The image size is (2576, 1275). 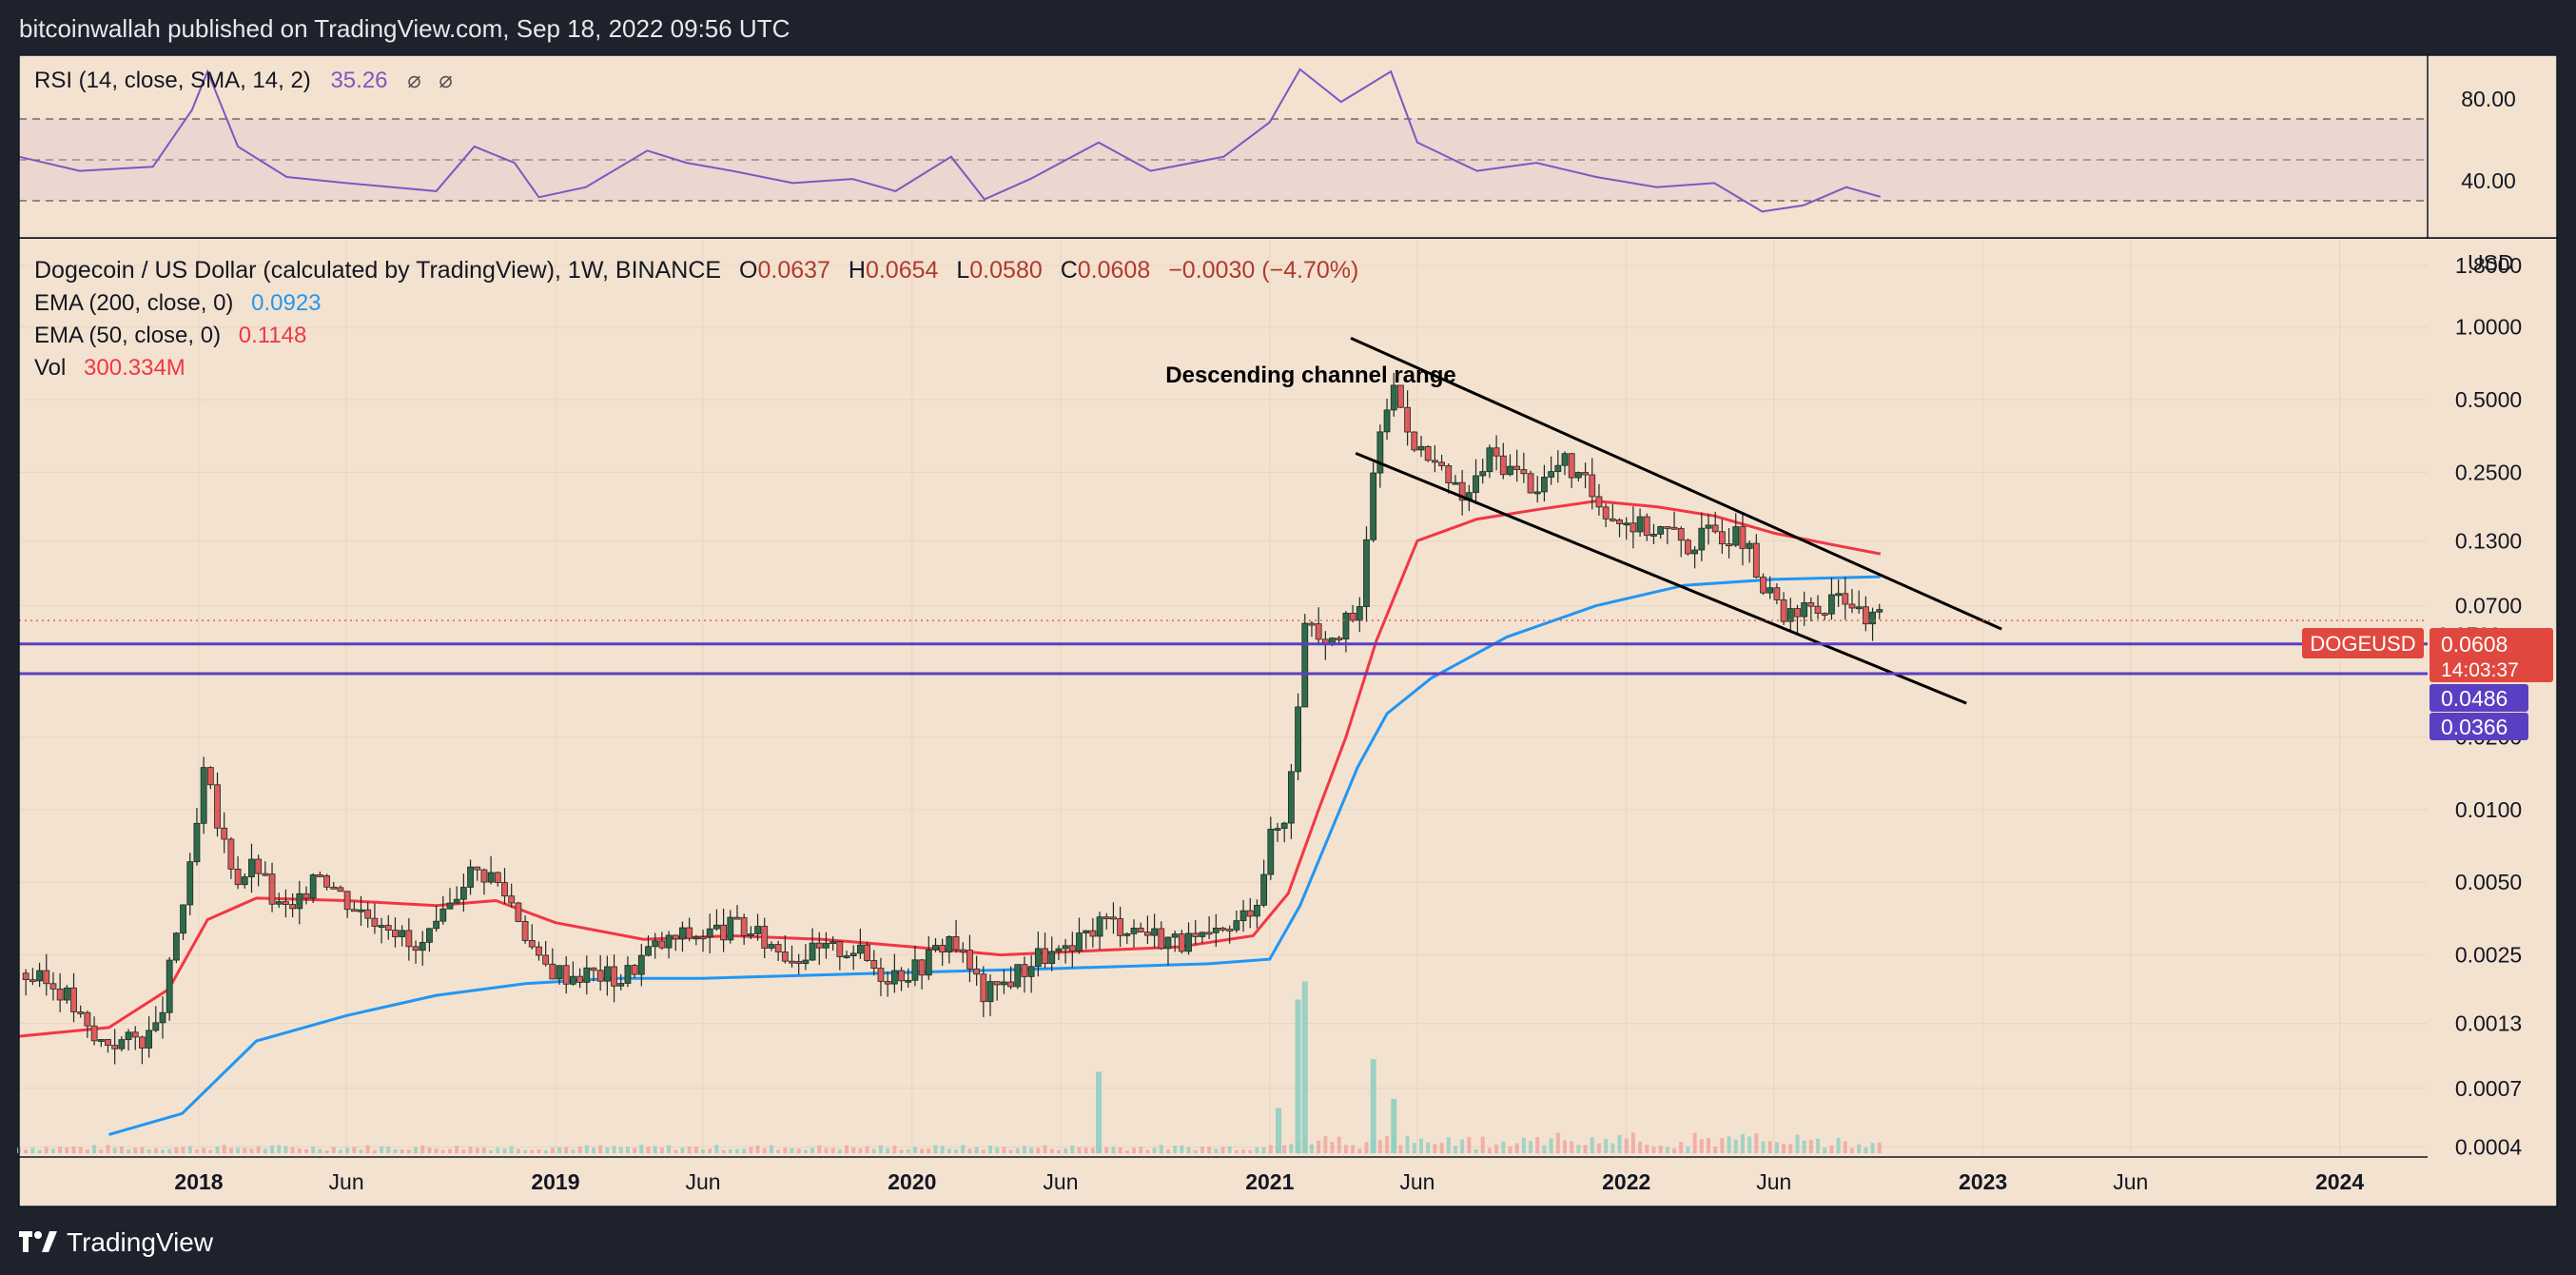 What do you see at coordinates (1626, 1181) in the screenshot?
I see `x-tick-label: 2022` at bounding box center [1626, 1181].